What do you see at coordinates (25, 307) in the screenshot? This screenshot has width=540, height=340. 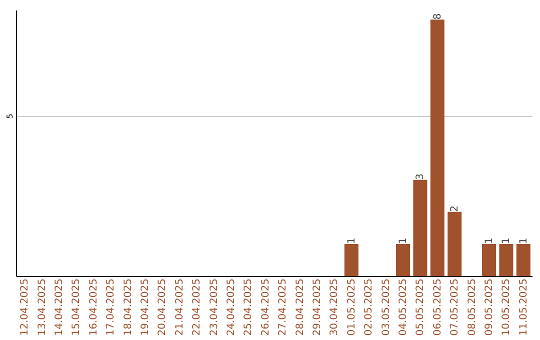 I see `x-tick-label: 12.04.2025` at bounding box center [25, 307].